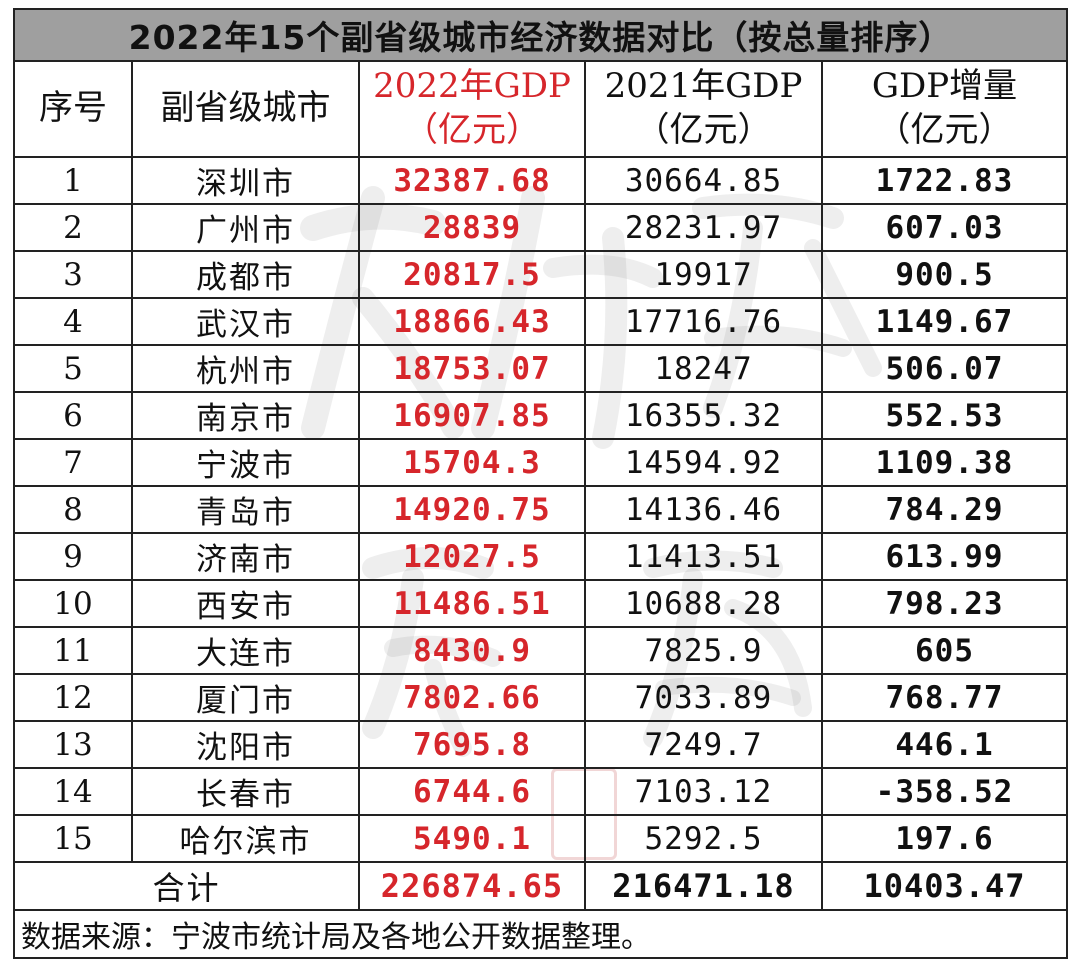 The image size is (1080, 977). I want to click on header-gdp-2022: 2022年GDP （亿元）, so click(472, 109).